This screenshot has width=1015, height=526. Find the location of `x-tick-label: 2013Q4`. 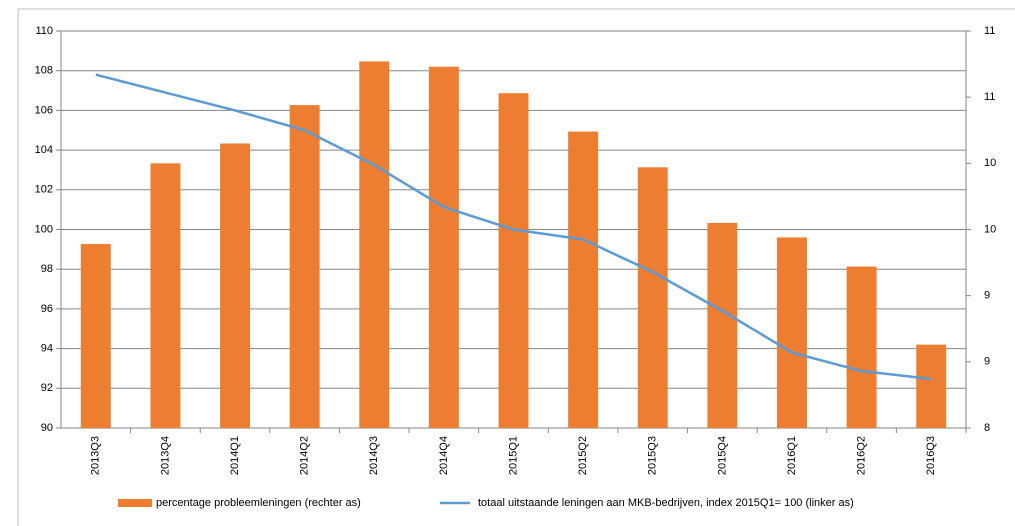

x-tick-label: 2013Q4 is located at coordinates (165, 455).